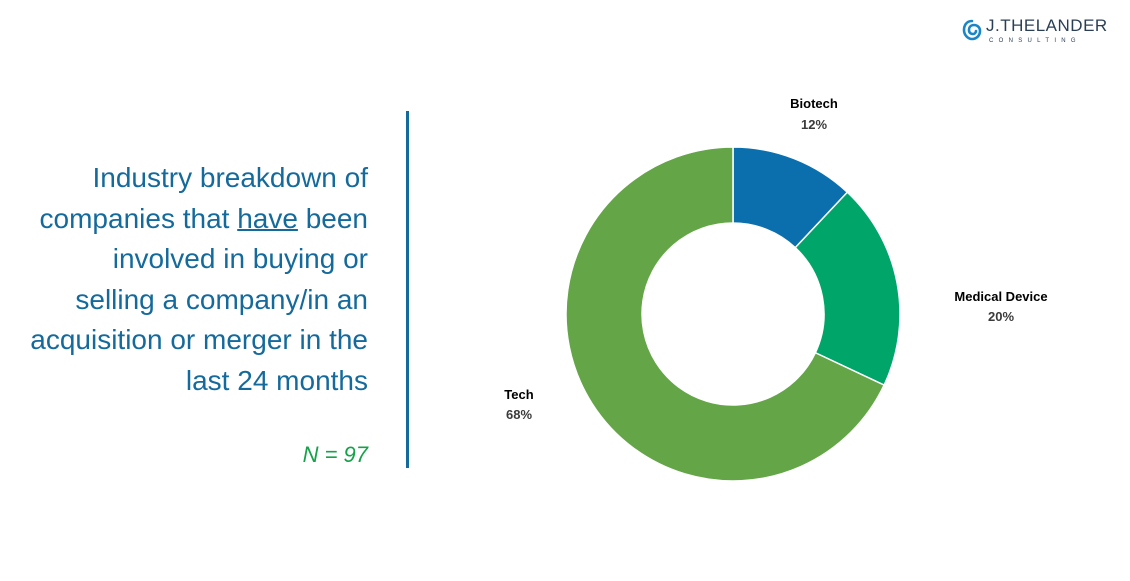 This screenshot has width=1130, height=581. I want to click on headline-emphasis: have, so click(267, 218).